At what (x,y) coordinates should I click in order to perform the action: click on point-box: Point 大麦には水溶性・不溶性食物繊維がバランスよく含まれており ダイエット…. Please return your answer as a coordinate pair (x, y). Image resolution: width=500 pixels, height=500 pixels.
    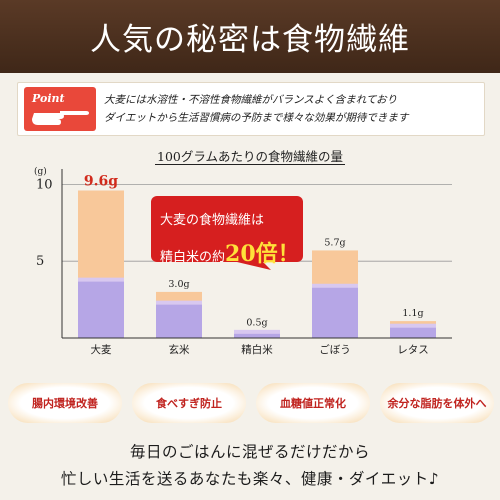
    Looking at the image, I should click on (251, 109).